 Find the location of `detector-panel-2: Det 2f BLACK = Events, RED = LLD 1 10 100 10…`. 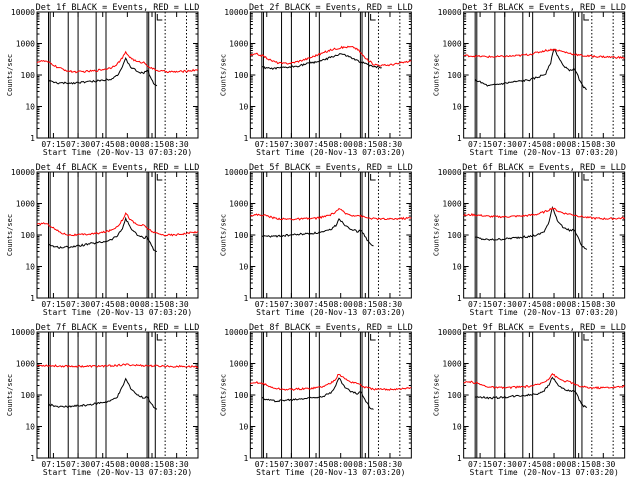

detector-panel-2: Det 2f BLACK = Events, RED = LLD 1 10 100 10… is located at coordinates (315, 80).